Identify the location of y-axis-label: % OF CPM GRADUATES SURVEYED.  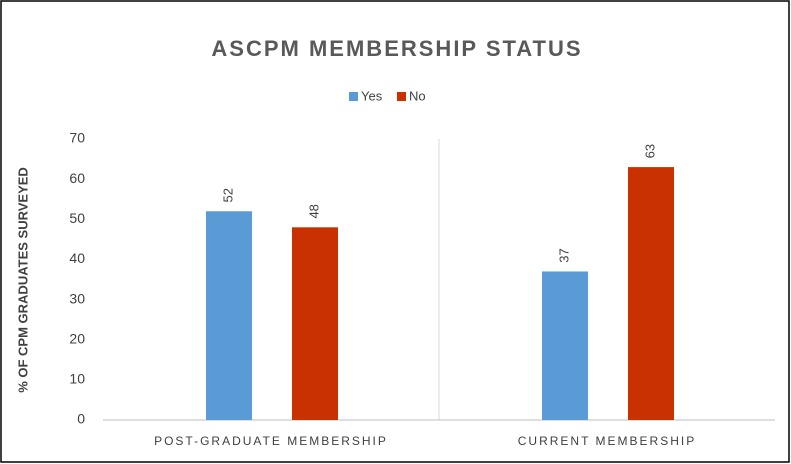
(22, 280).